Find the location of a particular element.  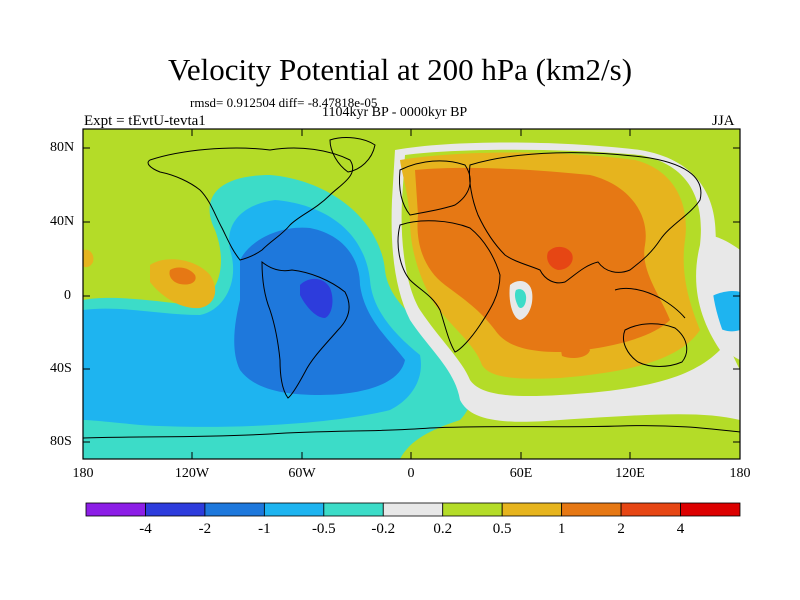

coast-indonesia is located at coordinates (650, 303).